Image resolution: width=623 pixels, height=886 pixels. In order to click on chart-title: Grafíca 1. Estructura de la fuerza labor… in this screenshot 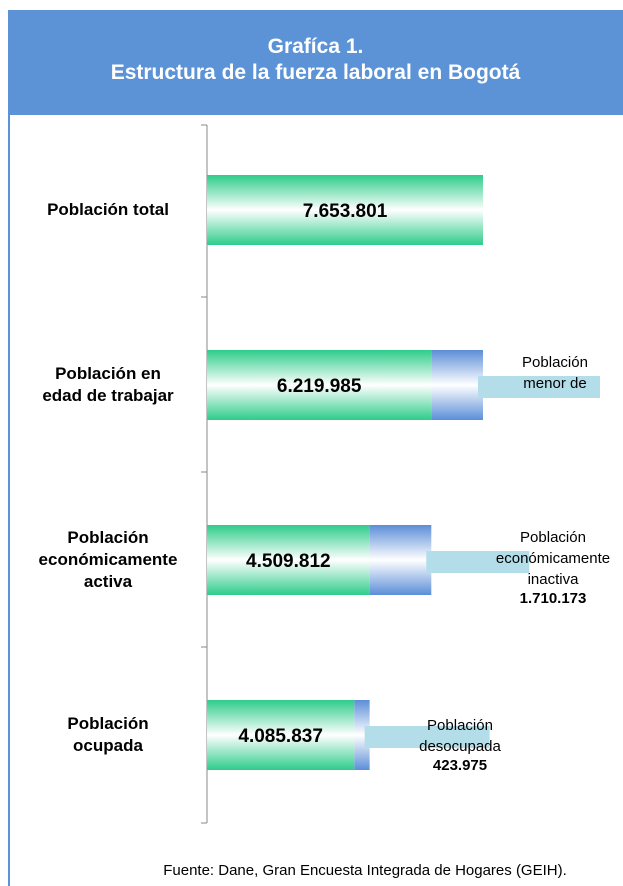, I will do `click(315, 62)`.